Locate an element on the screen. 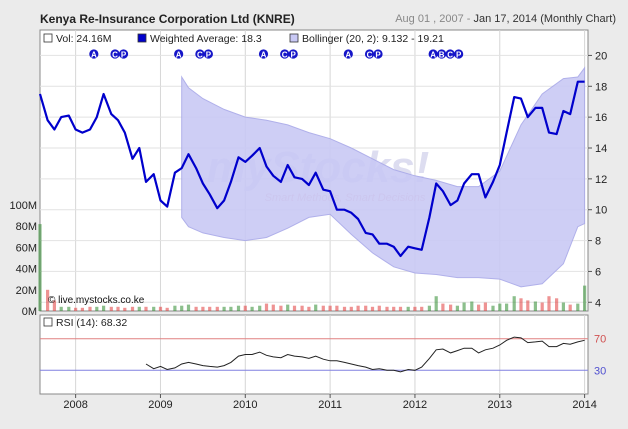  price-tick-label: 4 is located at coordinates (598, 303).